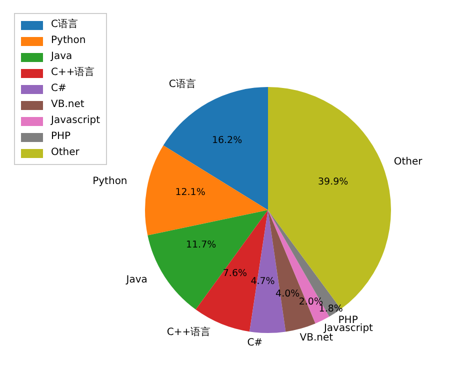  What do you see at coordinates (317, 338) in the screenshot?
I see `slice-label: VB.net` at bounding box center [317, 338].